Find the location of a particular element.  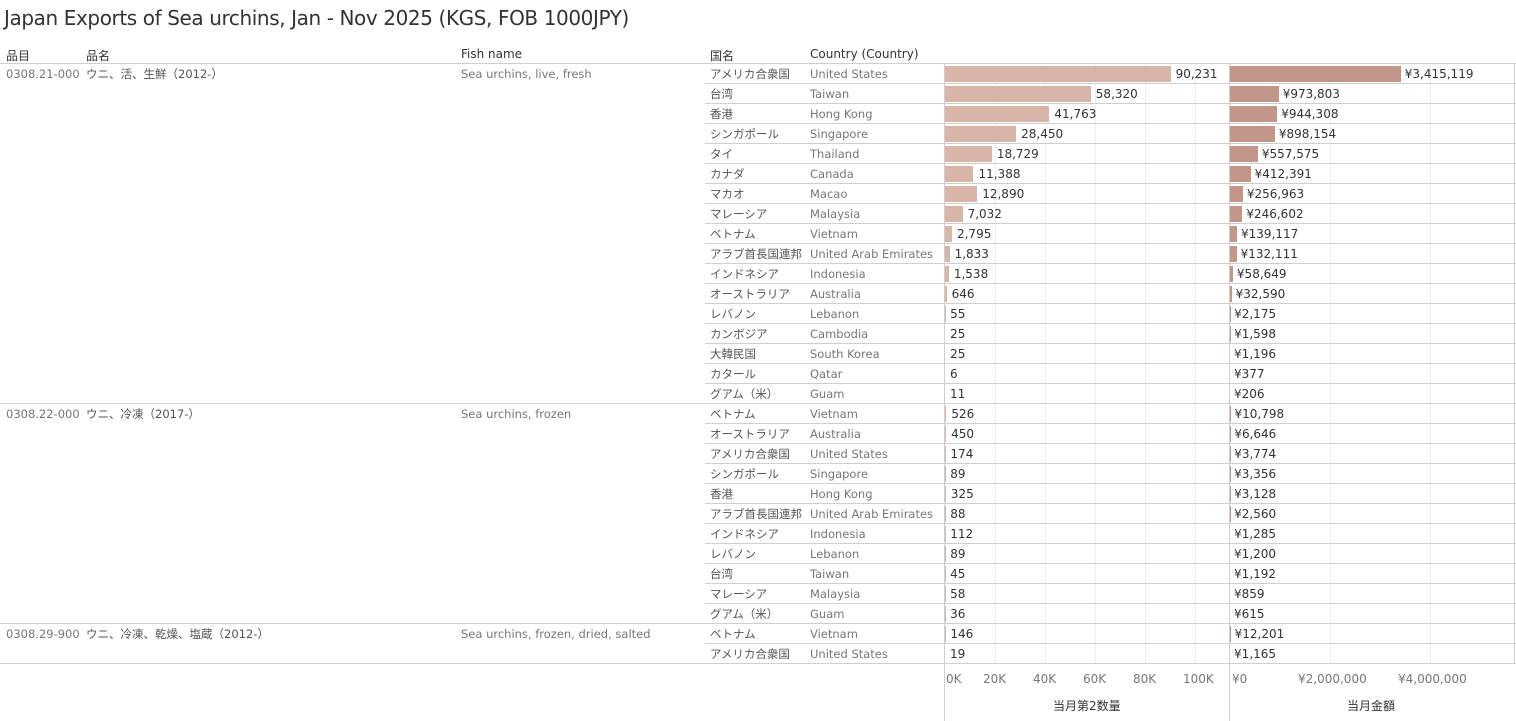

right-border is located at coordinates (1514, 364).